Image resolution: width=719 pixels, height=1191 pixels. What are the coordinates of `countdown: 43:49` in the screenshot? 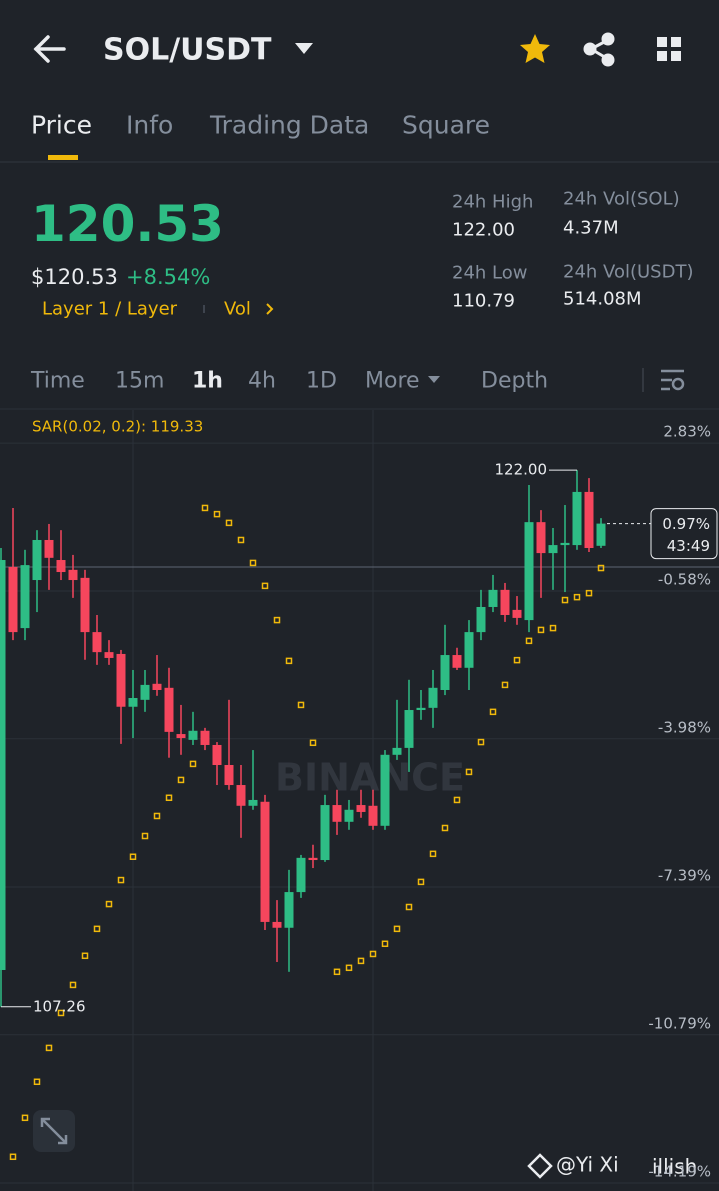 It's located at (688, 546).